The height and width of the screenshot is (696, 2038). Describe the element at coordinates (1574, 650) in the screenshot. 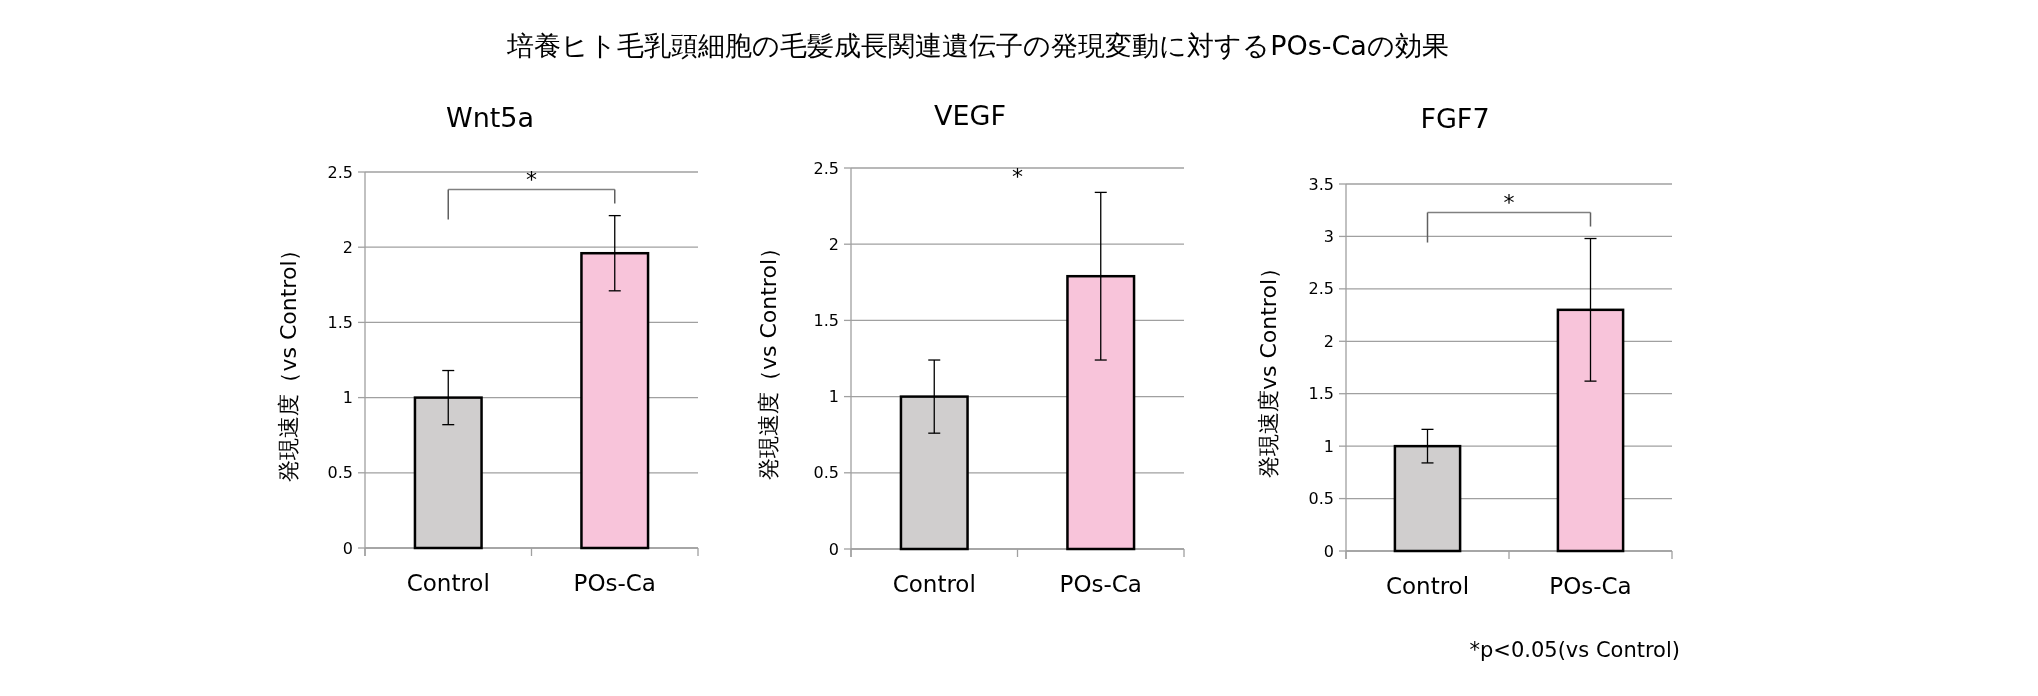

I see `text: *p<0.05(vs Control)` at that location.